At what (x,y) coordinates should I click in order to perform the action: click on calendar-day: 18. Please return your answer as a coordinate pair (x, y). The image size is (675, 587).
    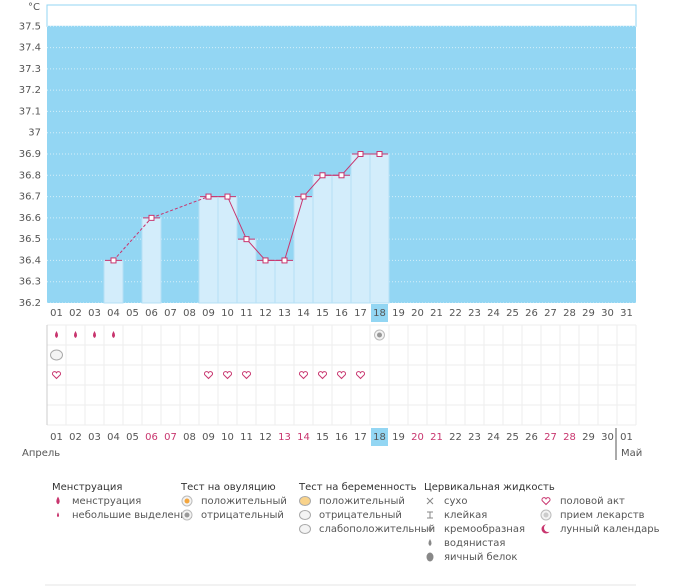
    Looking at the image, I should click on (379, 437).